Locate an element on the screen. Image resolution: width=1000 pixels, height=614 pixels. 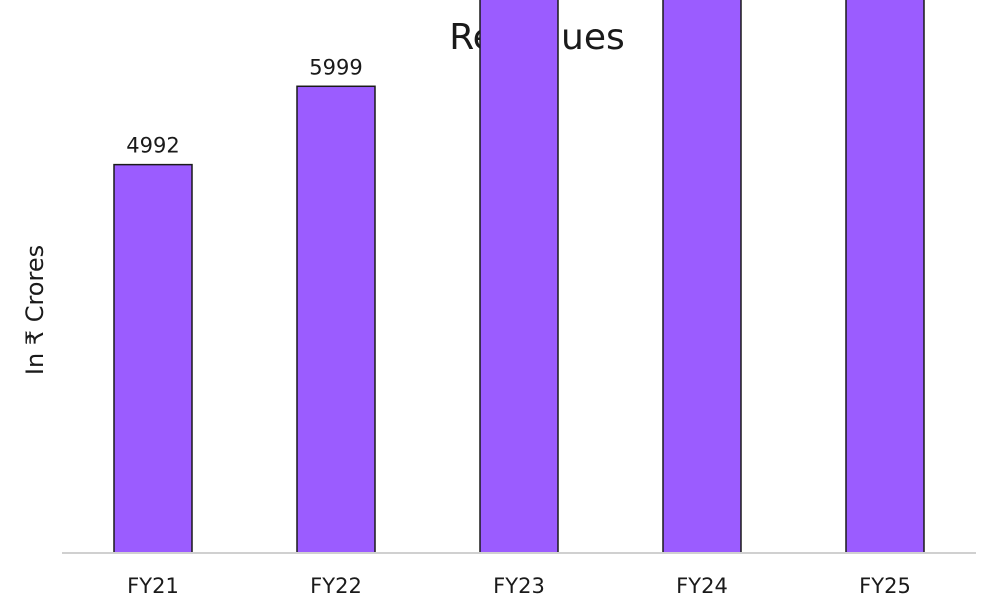
bar-fy23 is located at coordinates (519, 277).